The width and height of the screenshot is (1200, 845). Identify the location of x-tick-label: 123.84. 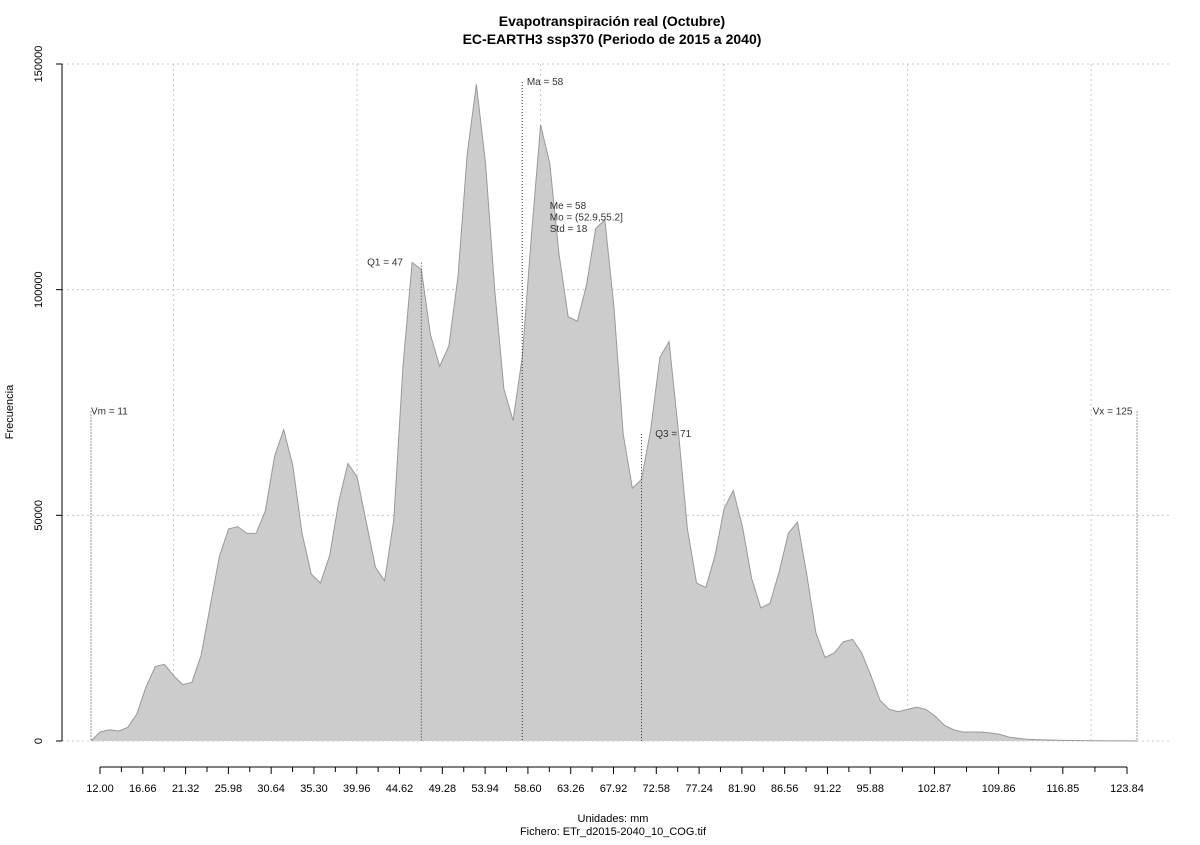
(1127, 789).